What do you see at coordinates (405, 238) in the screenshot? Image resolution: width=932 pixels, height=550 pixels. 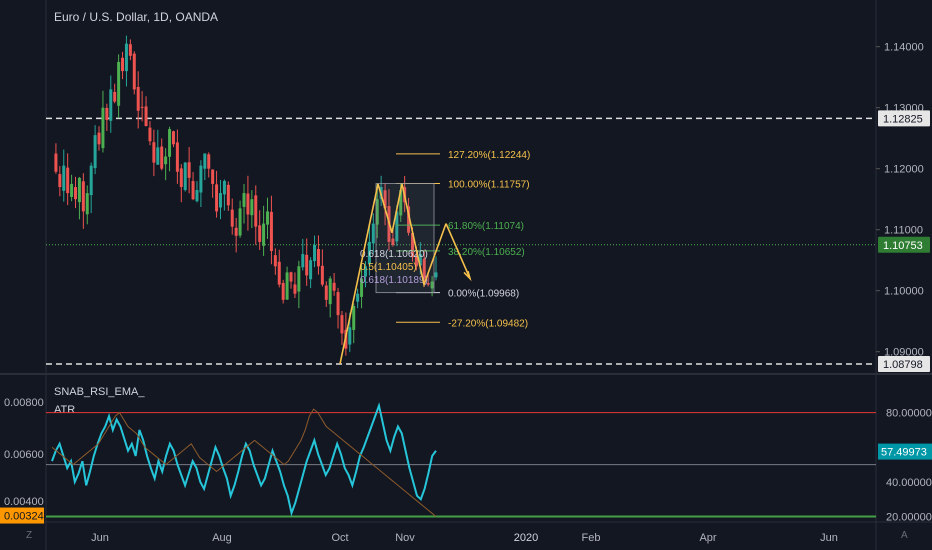 I see `fib-box` at bounding box center [405, 238].